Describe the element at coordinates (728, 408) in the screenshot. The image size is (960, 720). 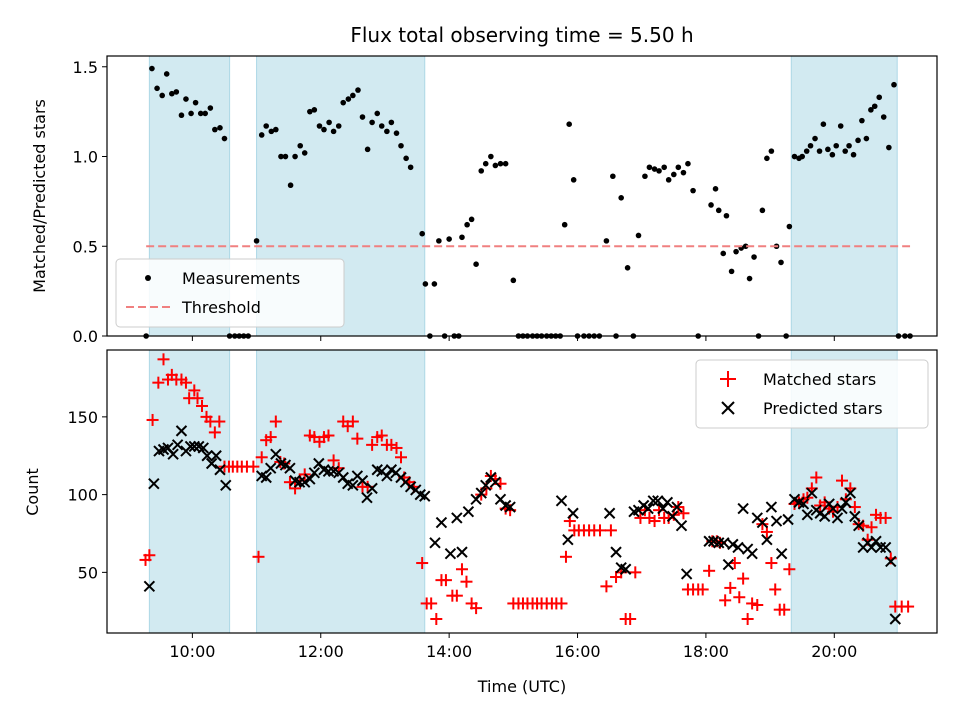
I see `legend-marker-predicted` at that location.